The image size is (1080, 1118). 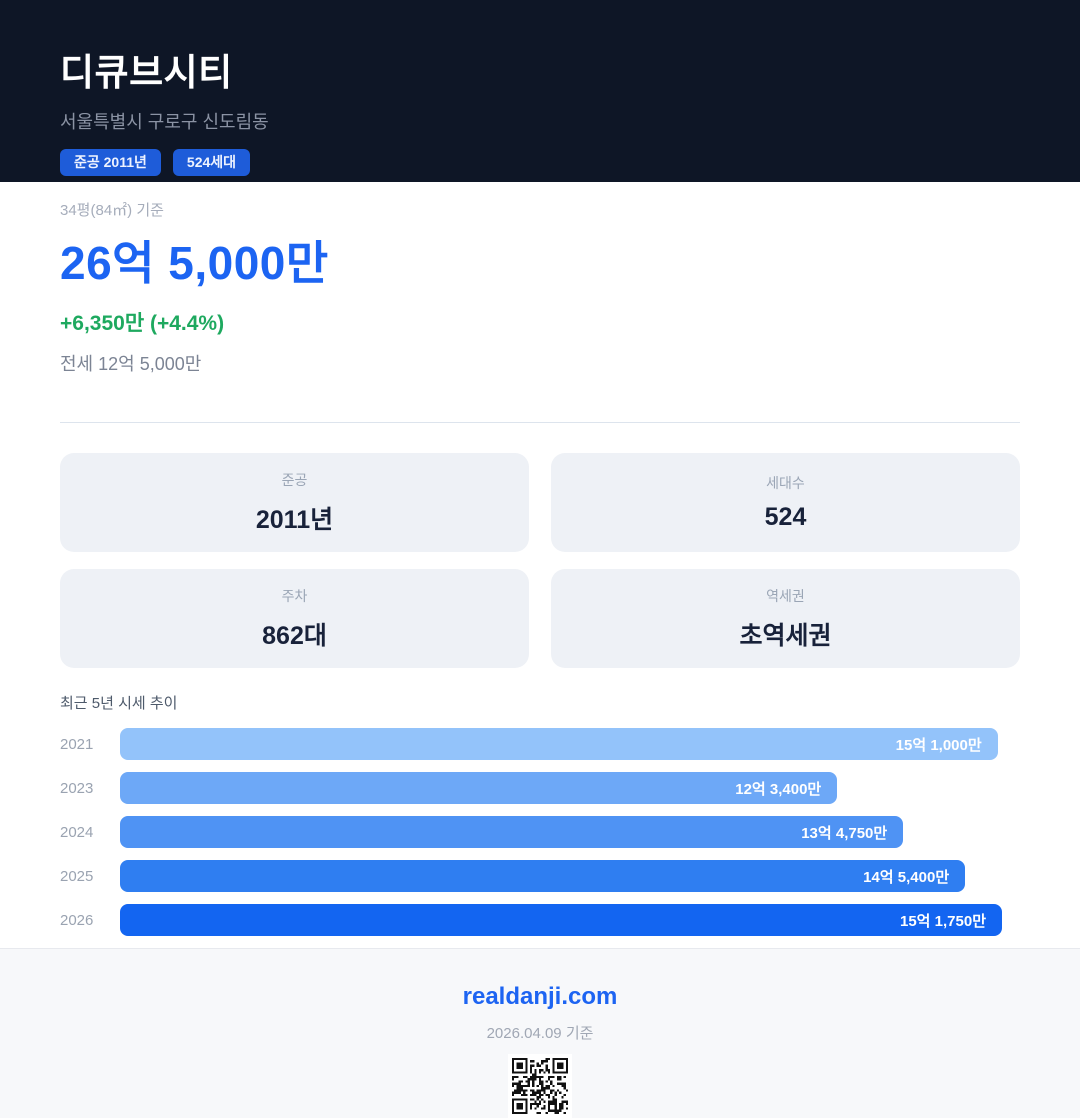 I want to click on card-value: 524, so click(x=785, y=517).